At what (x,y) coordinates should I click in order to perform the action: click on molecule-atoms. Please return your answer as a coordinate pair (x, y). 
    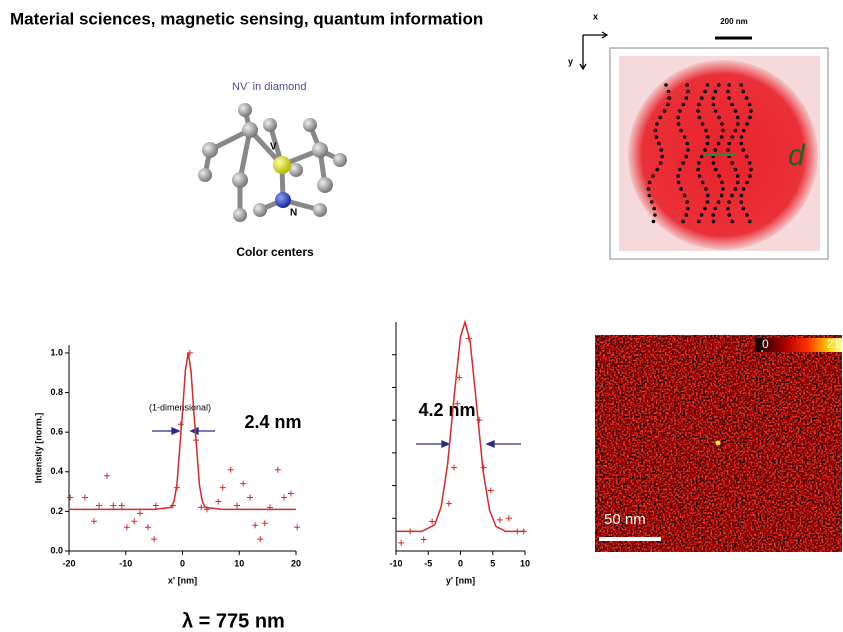
    Looking at the image, I should click on (272, 162).